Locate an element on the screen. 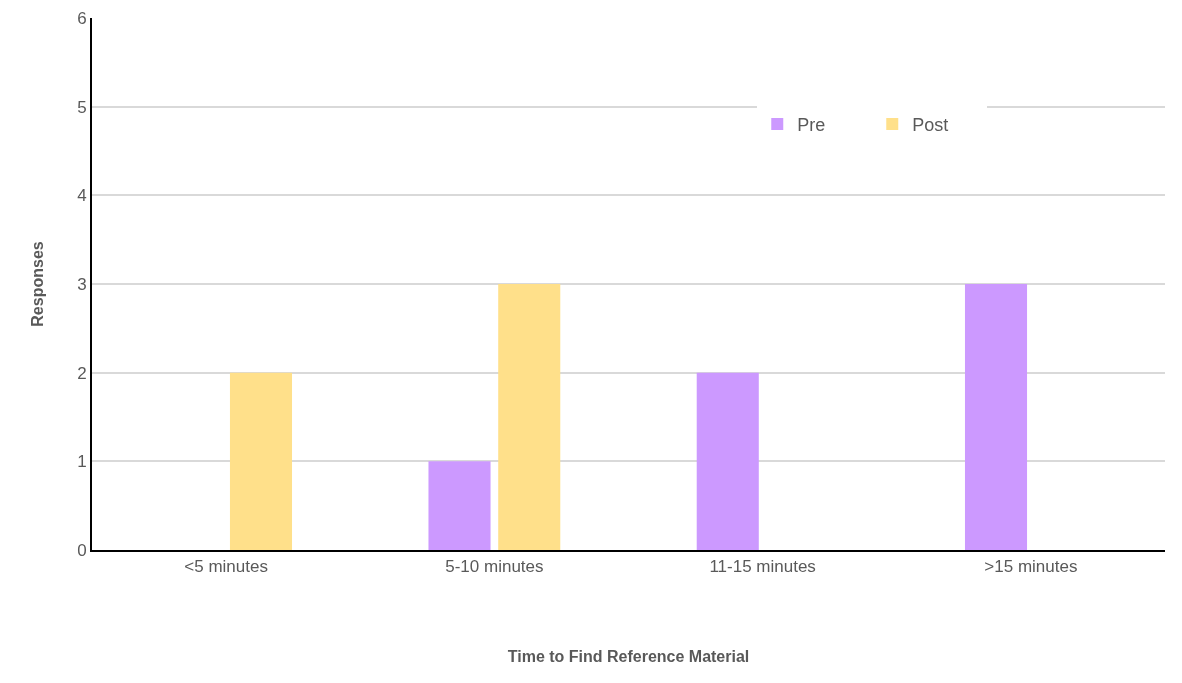 The width and height of the screenshot is (1182, 683). x-tick-label: >15 minutes is located at coordinates (1031, 567).